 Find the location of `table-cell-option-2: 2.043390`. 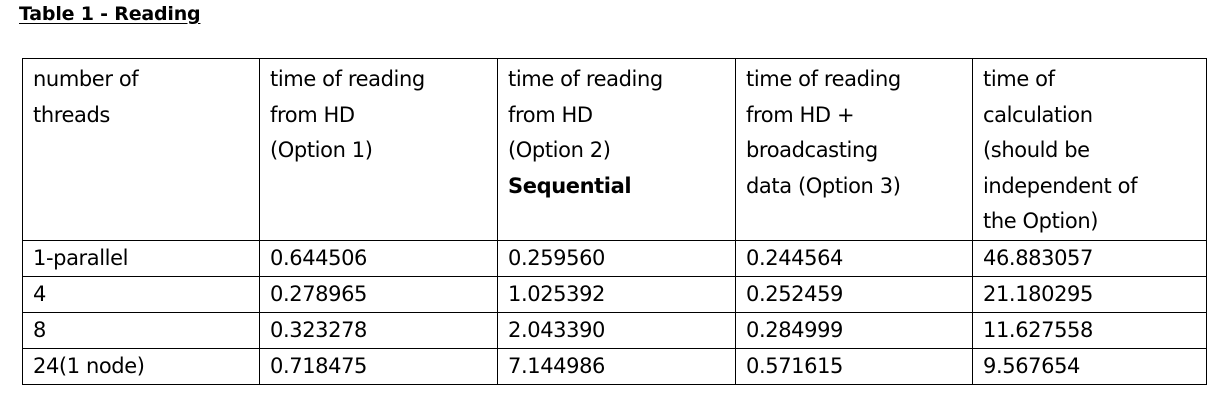

table-cell-option-2: 2.043390 is located at coordinates (616, 330).